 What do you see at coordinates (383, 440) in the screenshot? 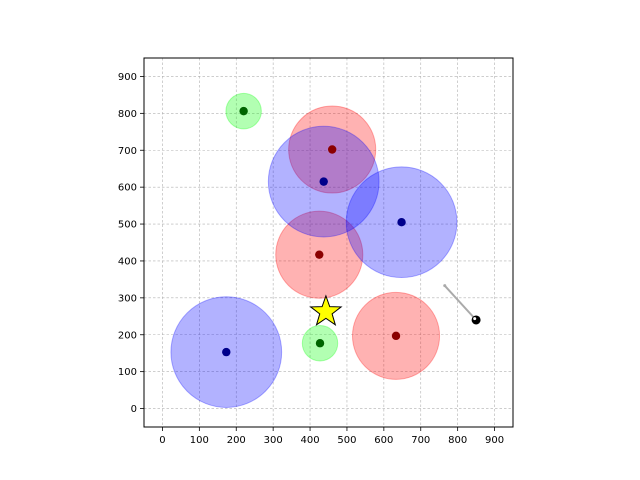
I see `x-tick-label: 600` at bounding box center [383, 440].